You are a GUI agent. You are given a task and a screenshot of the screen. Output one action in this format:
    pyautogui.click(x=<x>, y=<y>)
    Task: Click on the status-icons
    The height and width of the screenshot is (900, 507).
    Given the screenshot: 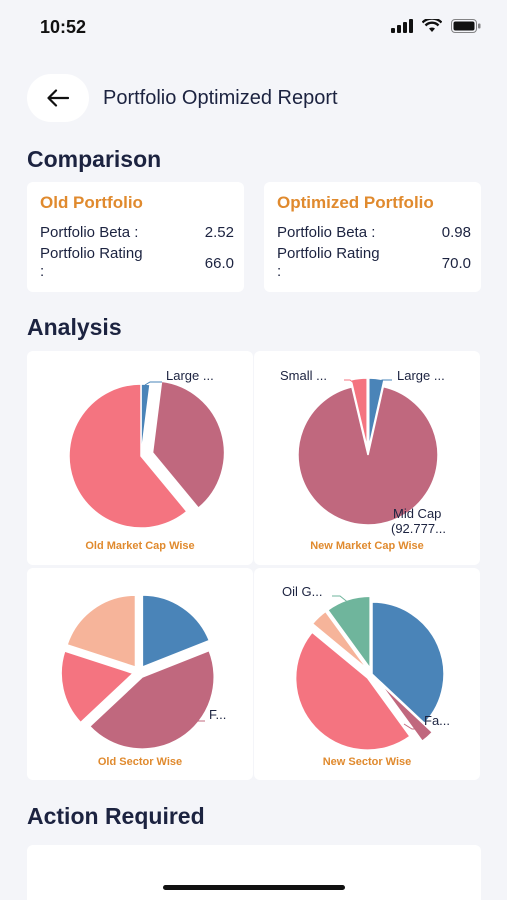 What is the action you would take?
    pyautogui.click(x=436, y=26)
    